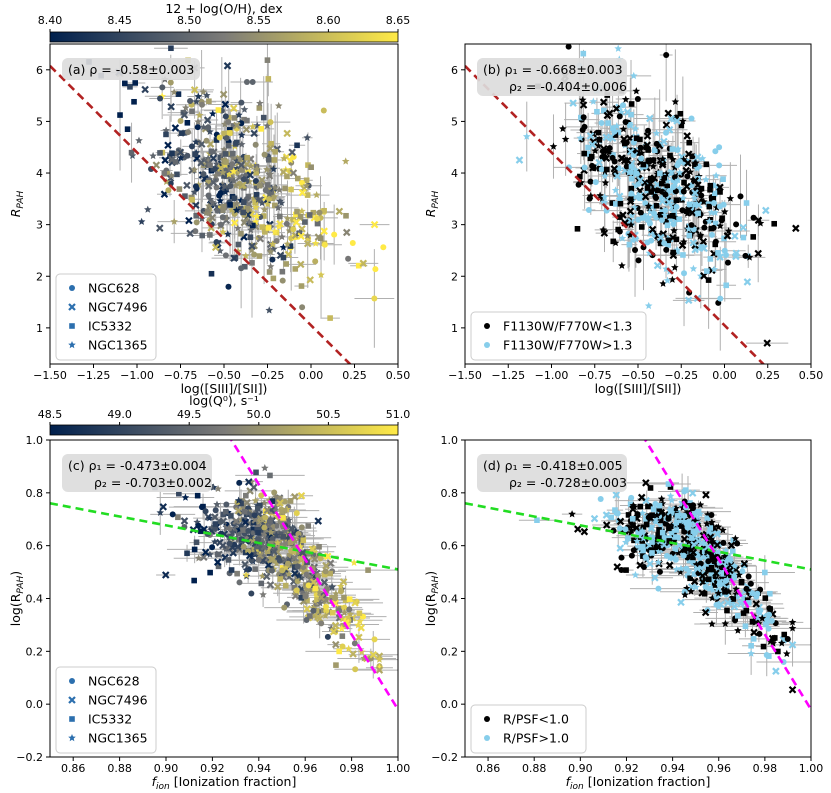 Image resolution: width=831 pixels, height=793 pixels. I want to click on correlation-annotation: (b) ρ₁ = -0.668±0.003 ρ₂ = -0.404±0.006, so click(552, 77).